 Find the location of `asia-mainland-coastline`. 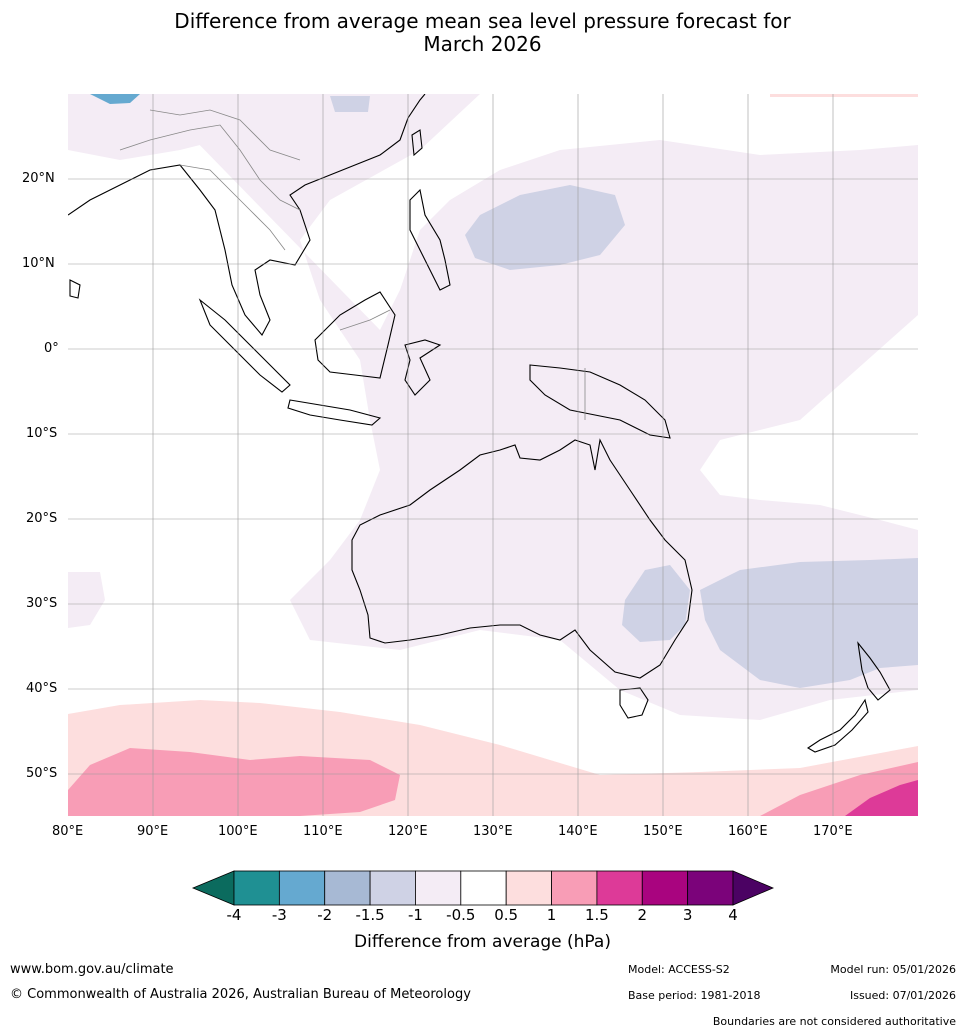

asia-mainland-coastline is located at coordinates (247, 215).